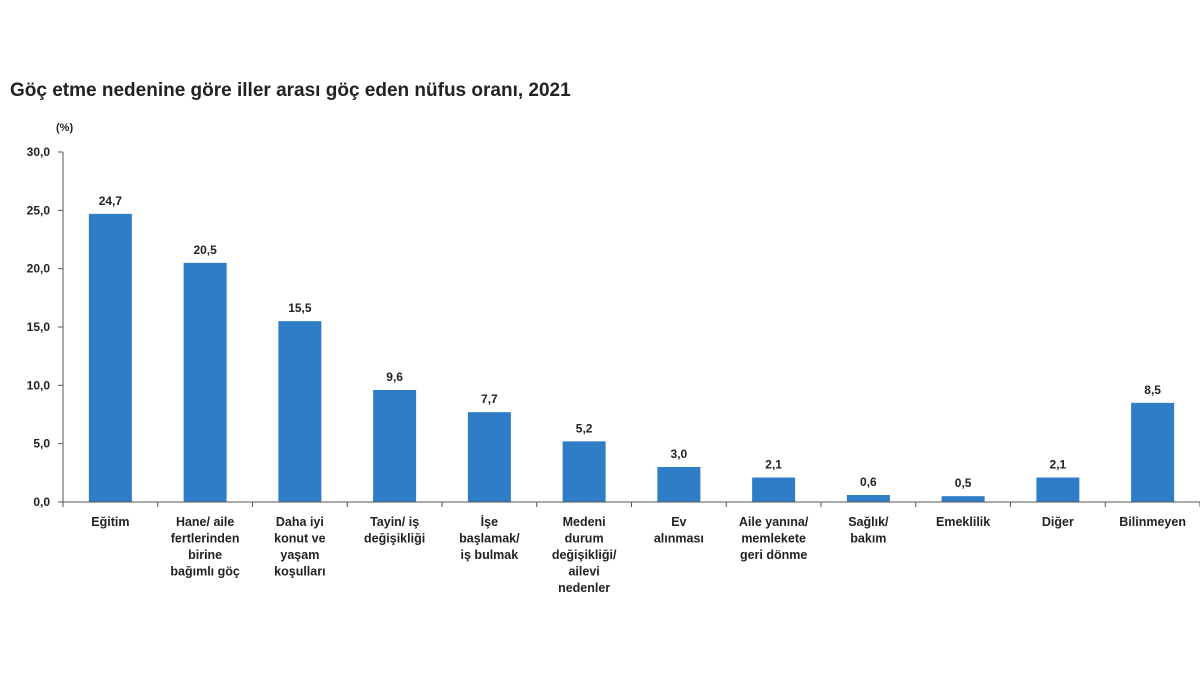 The width and height of the screenshot is (1200, 675). Describe the element at coordinates (299, 539) in the screenshot. I see `category-label-line: konut ve` at that location.